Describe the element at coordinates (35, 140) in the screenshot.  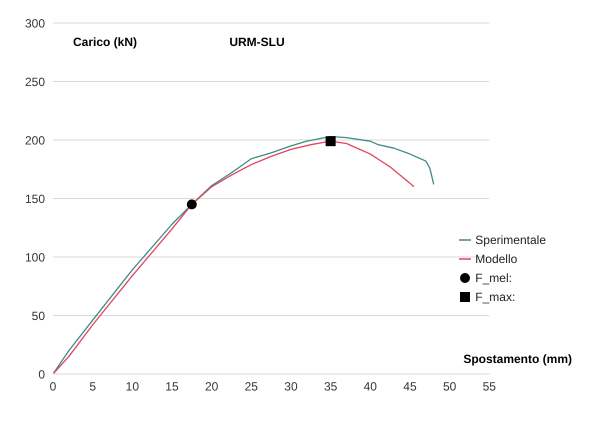
I see `y-tick-label: 200` at that location.